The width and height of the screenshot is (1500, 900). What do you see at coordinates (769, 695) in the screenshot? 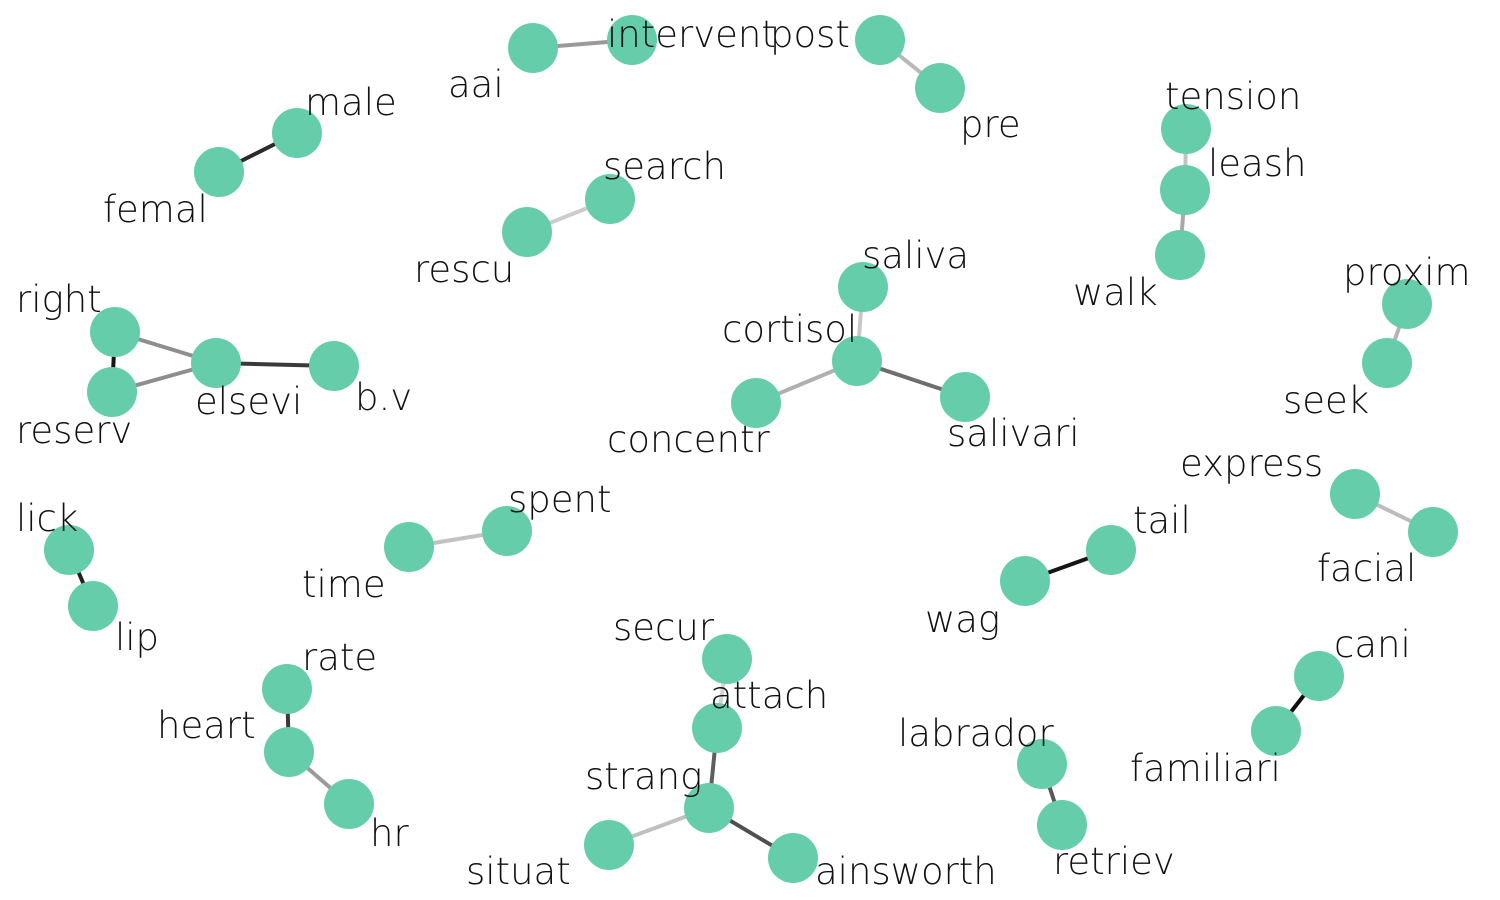
I see `node-label-attach: attach` at bounding box center [769, 695].